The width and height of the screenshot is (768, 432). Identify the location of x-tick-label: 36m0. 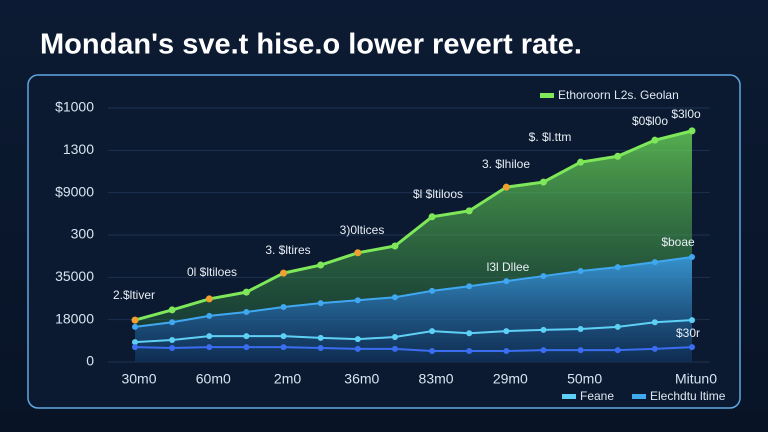
(361, 379).